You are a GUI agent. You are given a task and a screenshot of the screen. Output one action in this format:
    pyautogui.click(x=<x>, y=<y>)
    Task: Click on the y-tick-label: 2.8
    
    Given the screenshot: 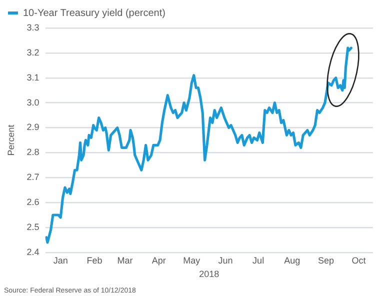 What is the action you would take?
    pyautogui.click(x=33, y=152)
    